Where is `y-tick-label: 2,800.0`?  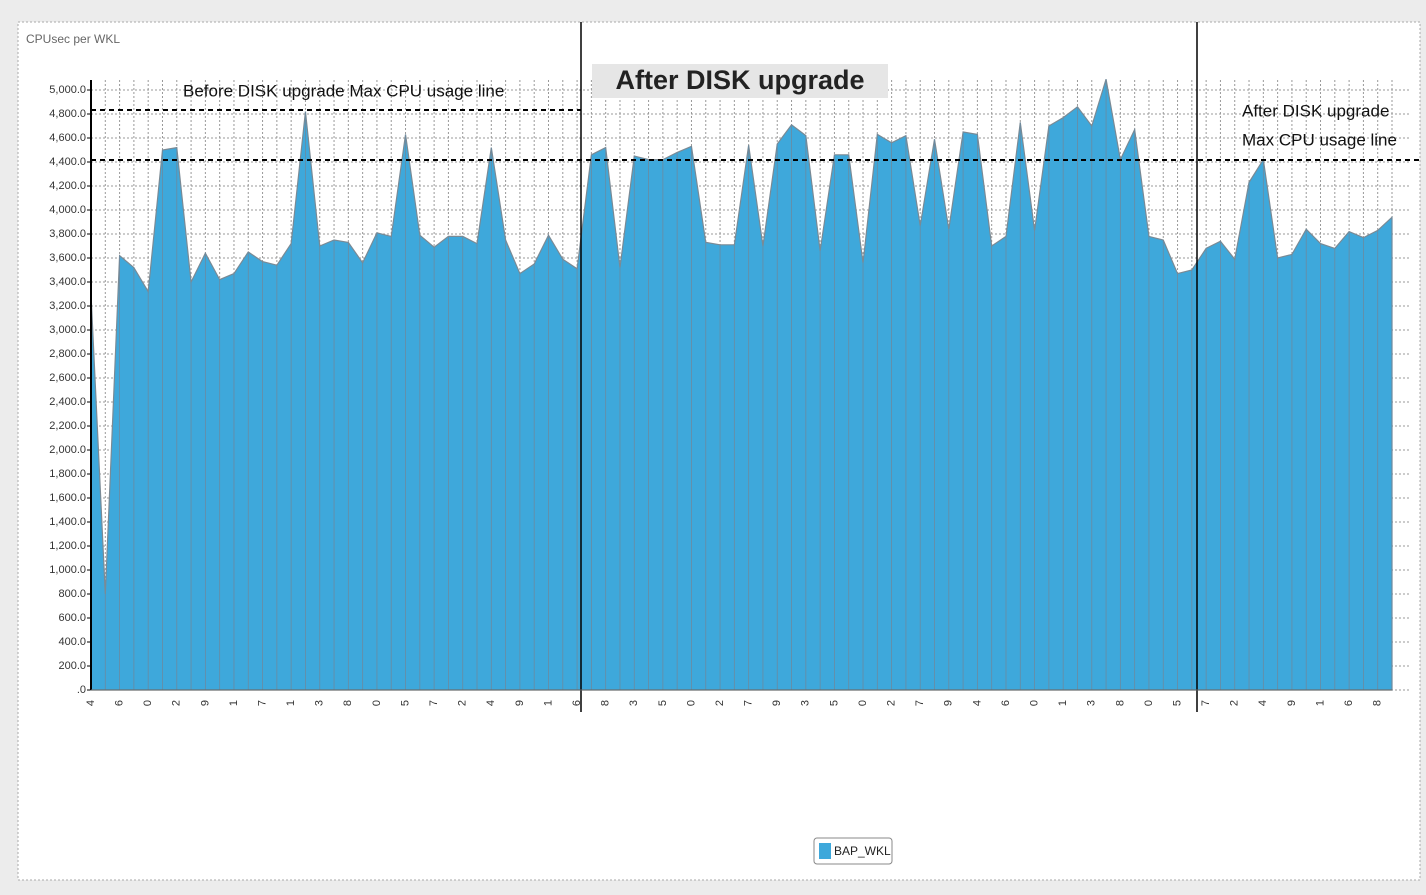
y-tick-label: 2,800.0 is located at coordinates (67, 354).